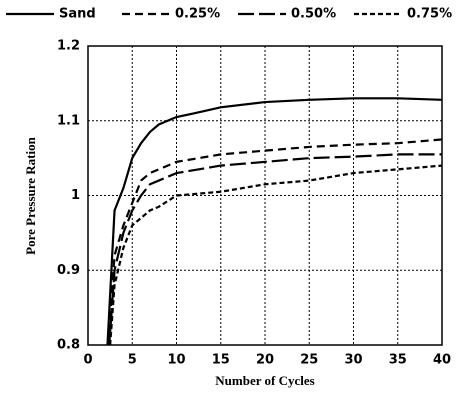 This screenshot has width=474, height=402. Describe the element at coordinates (442, 360) in the screenshot. I see `x-tick-label: 40` at that location.